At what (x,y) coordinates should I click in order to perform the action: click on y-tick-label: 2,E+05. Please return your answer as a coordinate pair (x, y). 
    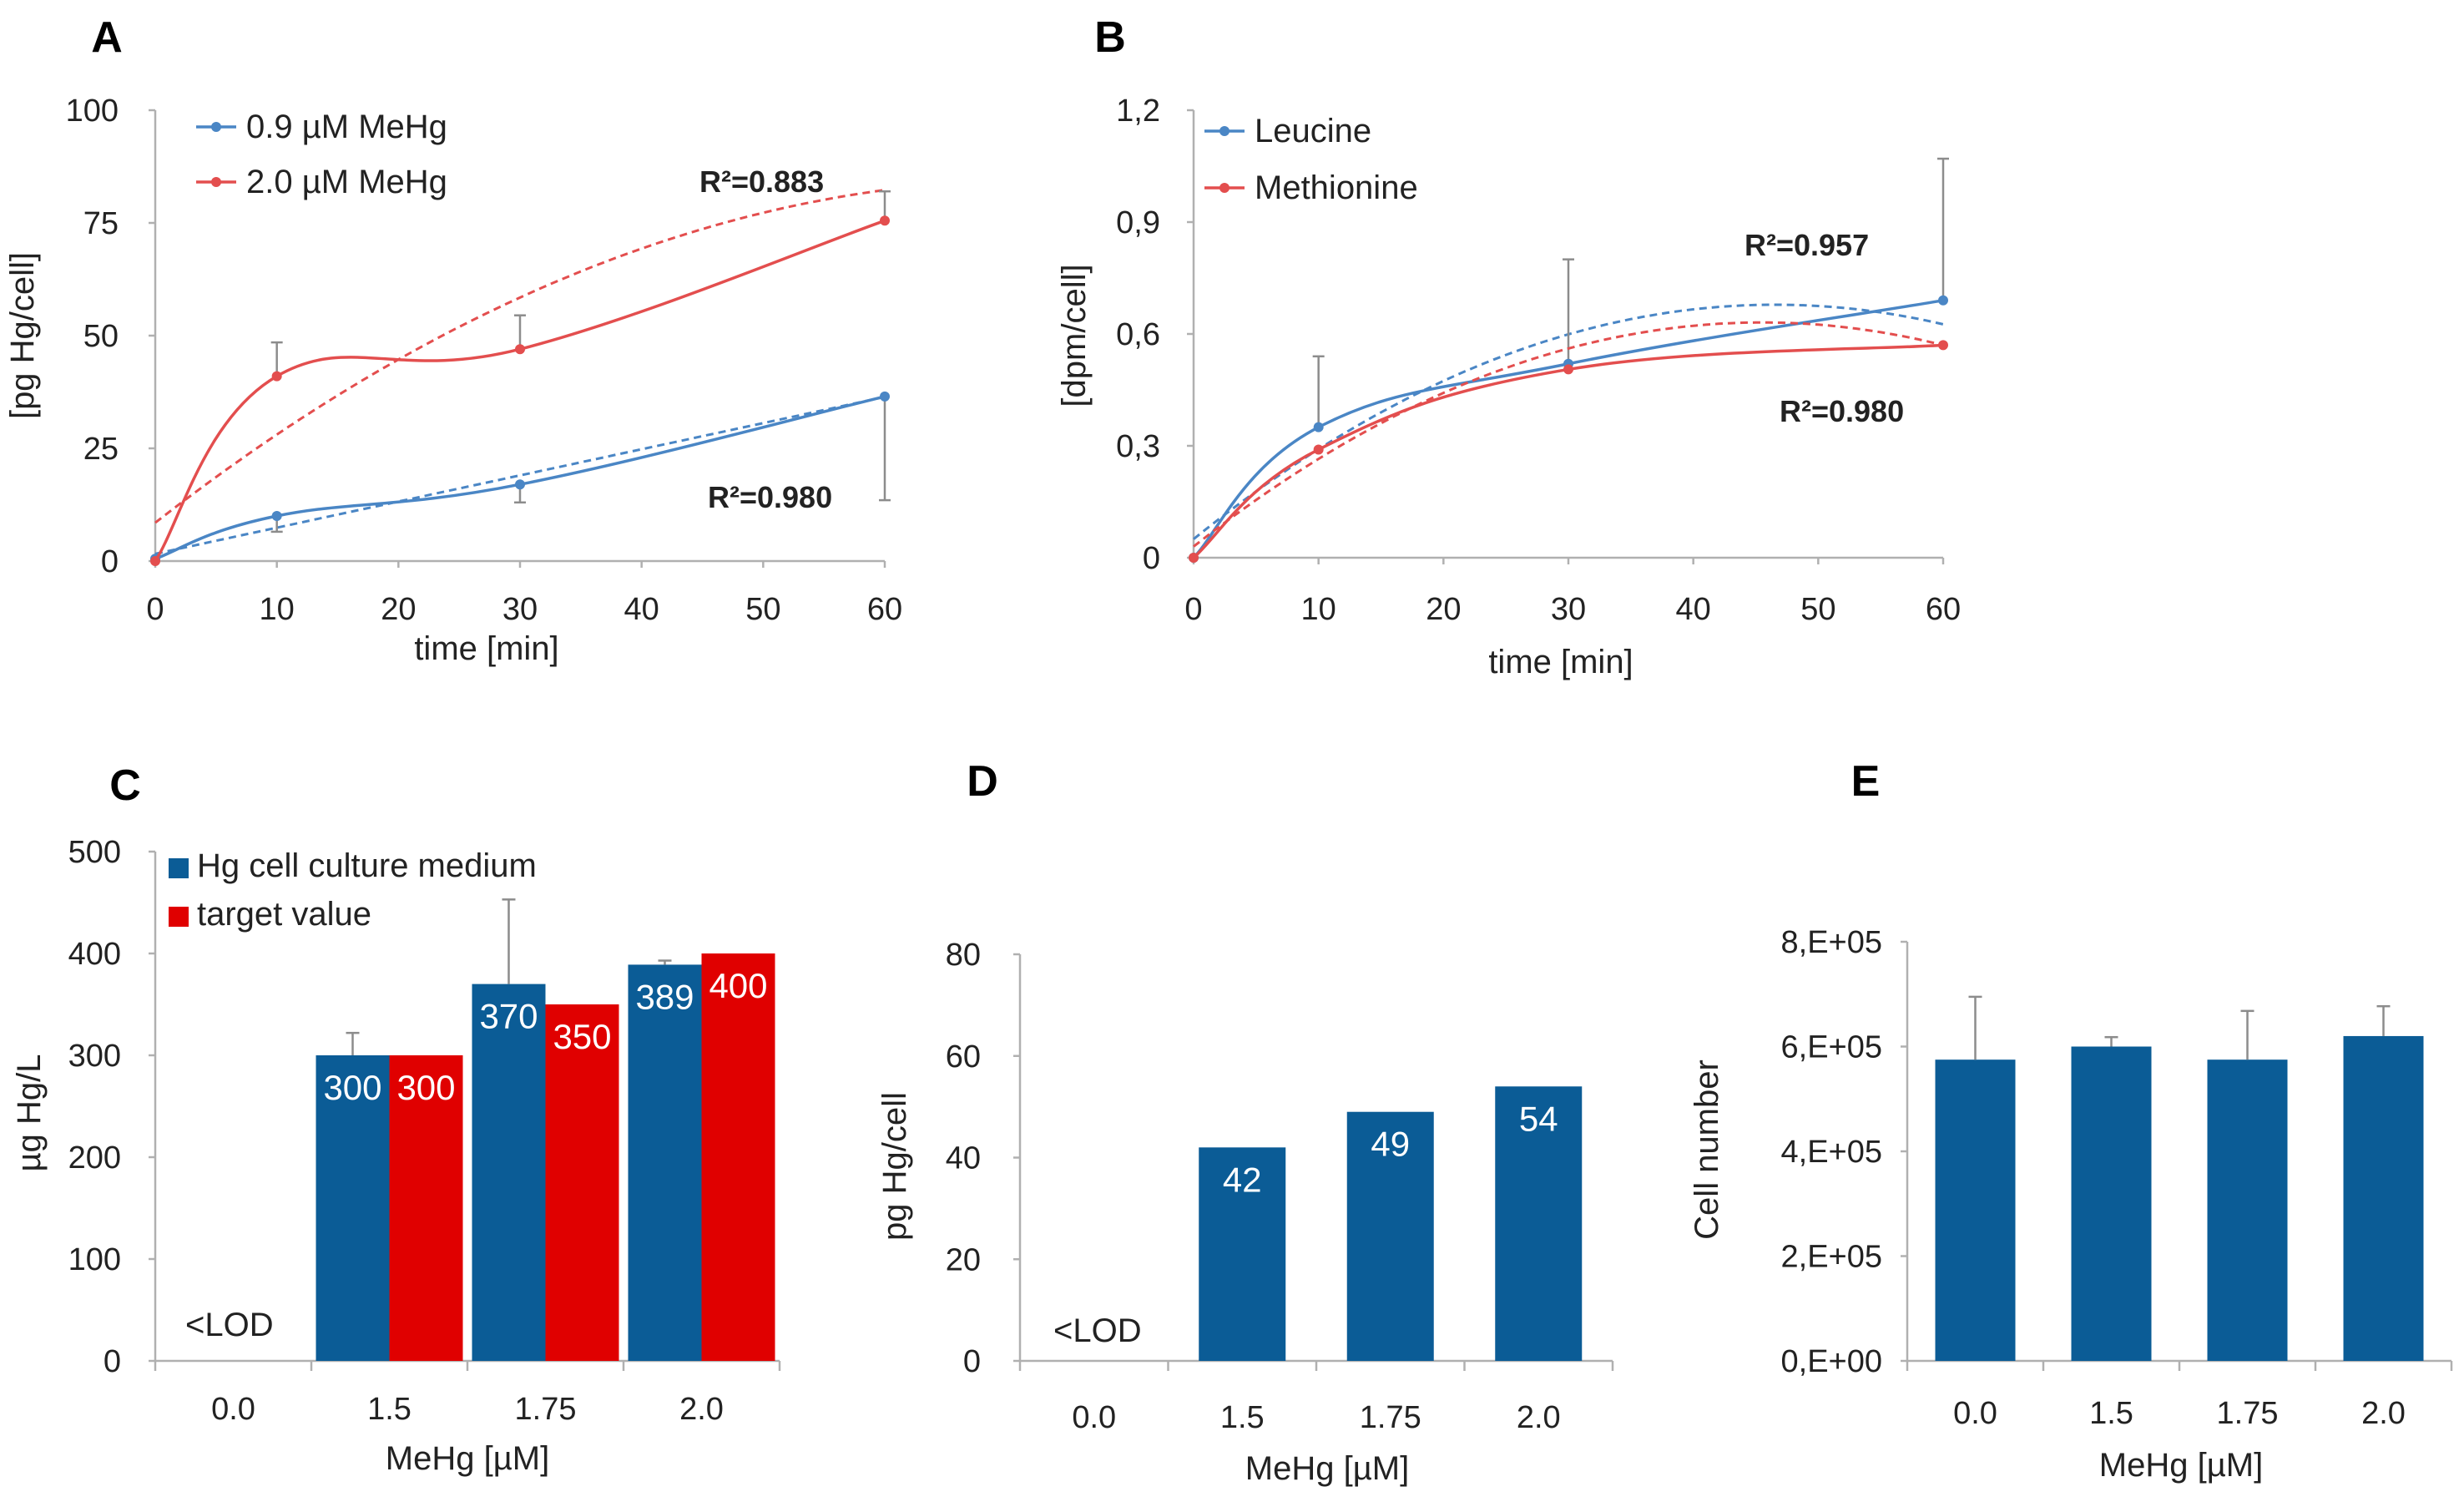
    Looking at the image, I should click on (1832, 1257).